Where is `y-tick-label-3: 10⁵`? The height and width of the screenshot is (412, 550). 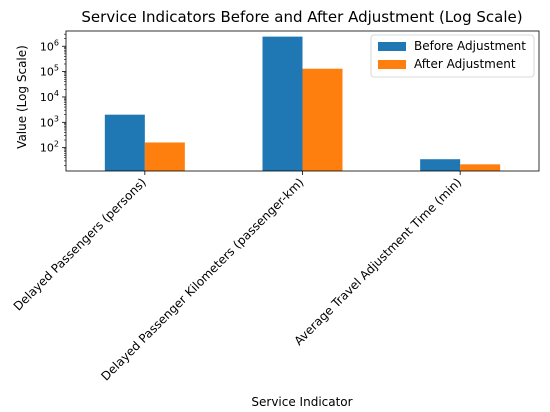
y-tick-label-3: 10⁵ is located at coordinates (49, 71).